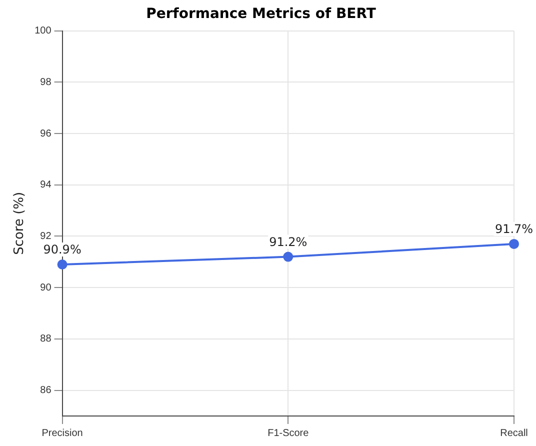 Image resolution: width=536 pixels, height=446 pixels. What do you see at coordinates (514, 229) in the screenshot?
I see `data-label: 91.7%` at bounding box center [514, 229].